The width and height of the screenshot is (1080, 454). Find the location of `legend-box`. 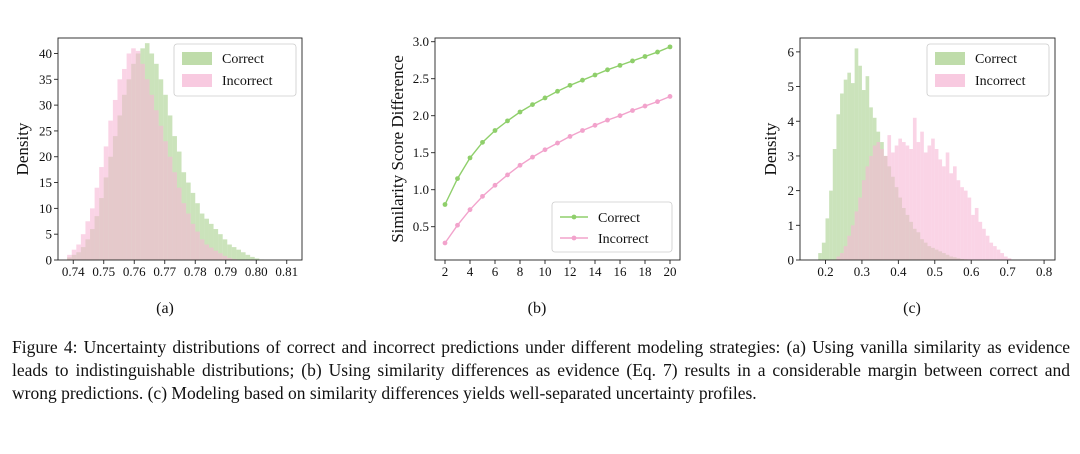

legend-box is located at coordinates (612, 227).